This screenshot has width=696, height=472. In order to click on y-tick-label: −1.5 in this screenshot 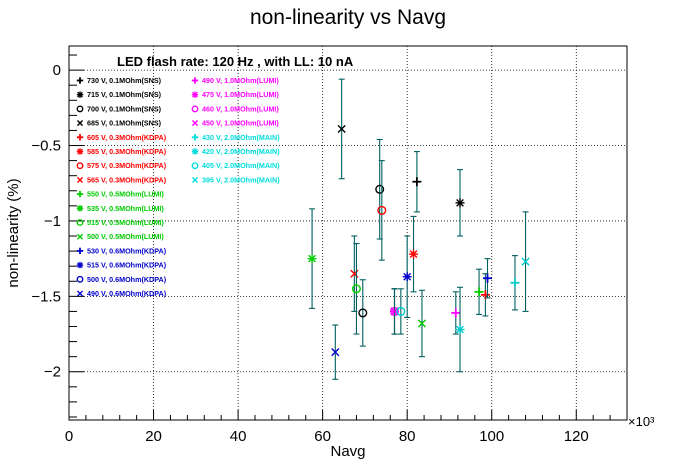, I will do `click(46, 296)`.